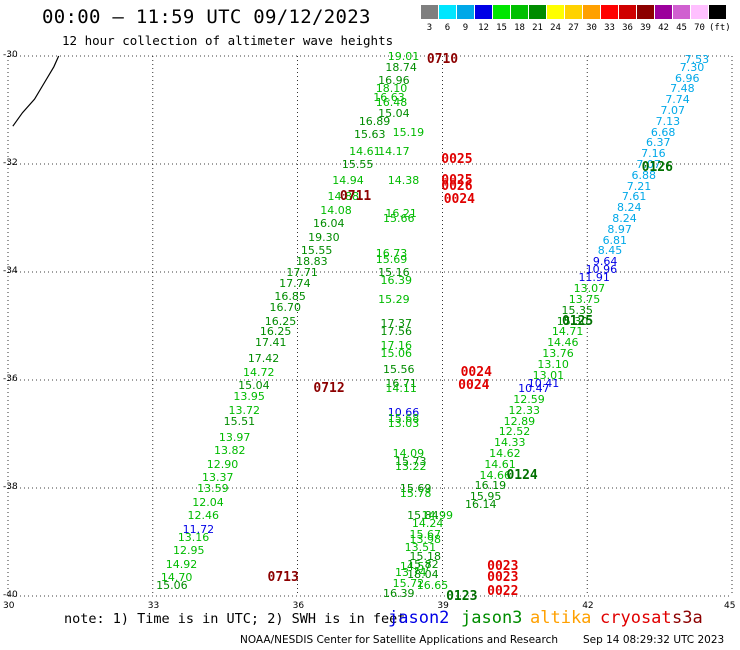  I want to click on scale-label: 70, so click(699, 28).